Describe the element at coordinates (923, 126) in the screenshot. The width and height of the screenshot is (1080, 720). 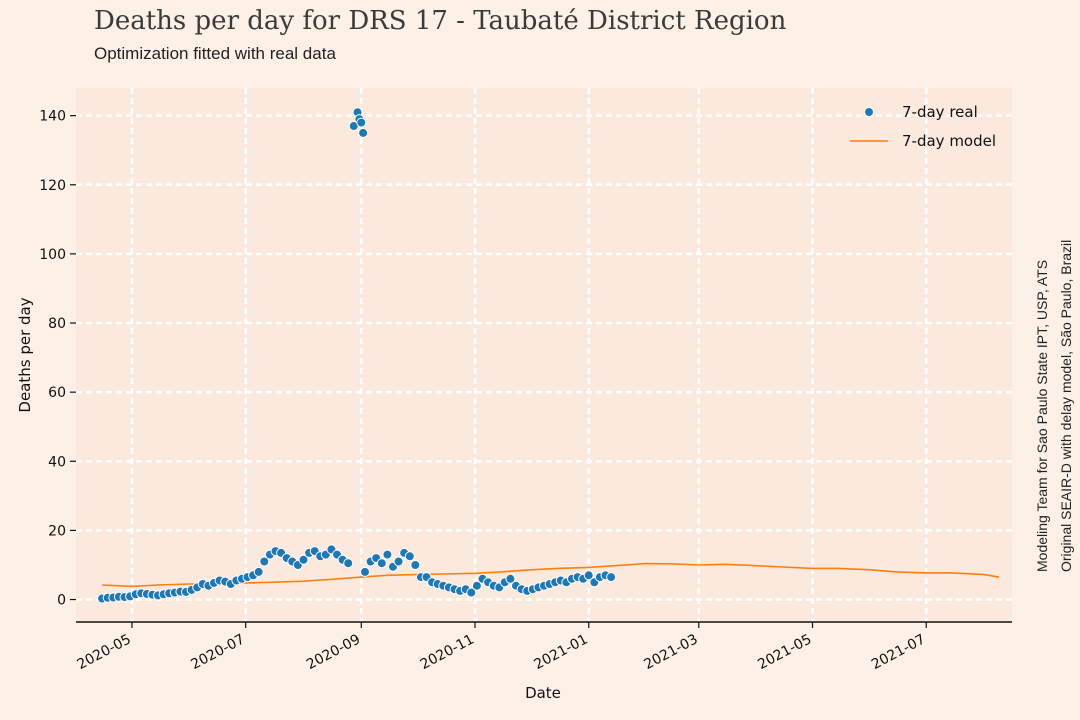
I see `legend: 7-day real 7-day model` at that location.